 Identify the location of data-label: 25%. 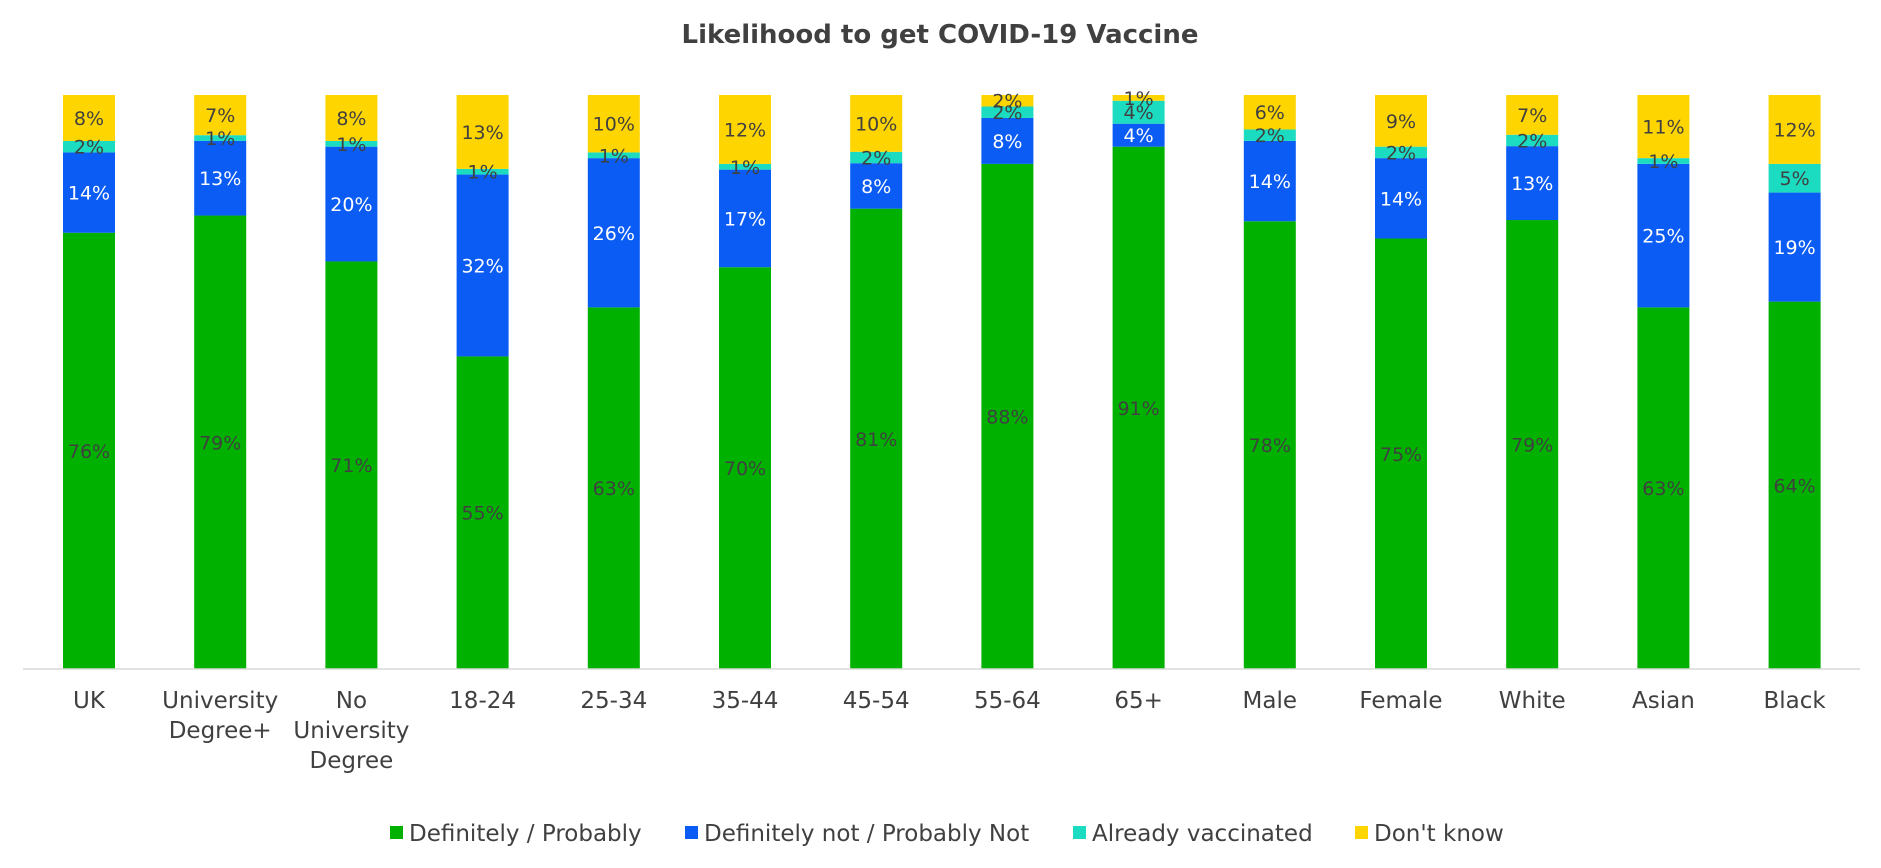
(1663, 237).